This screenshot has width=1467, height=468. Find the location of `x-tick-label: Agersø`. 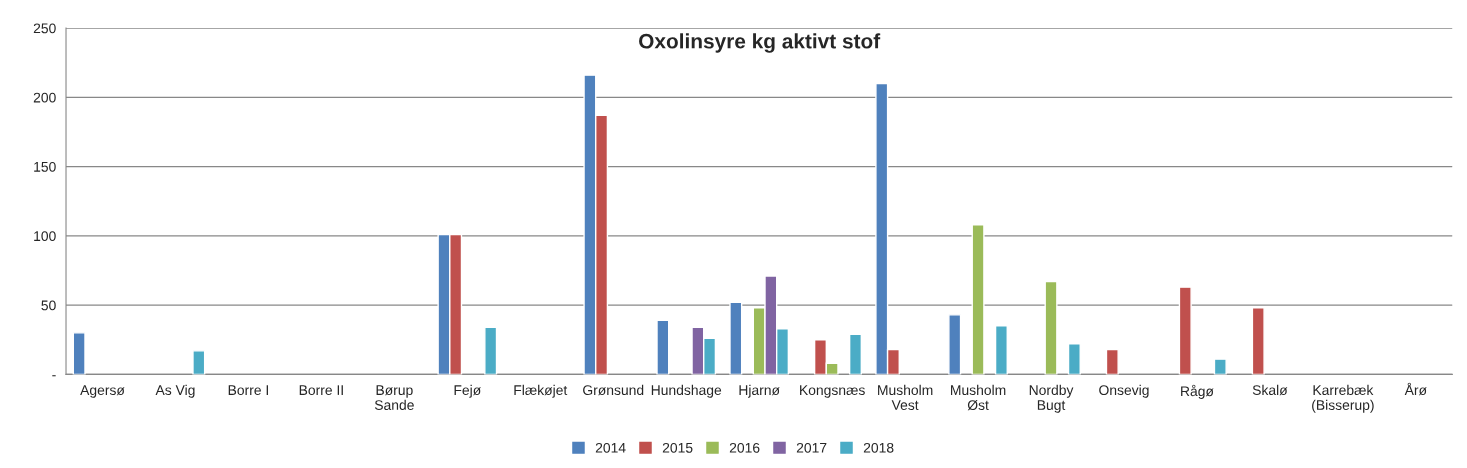

x-tick-label: Agersø is located at coordinates (102, 391).